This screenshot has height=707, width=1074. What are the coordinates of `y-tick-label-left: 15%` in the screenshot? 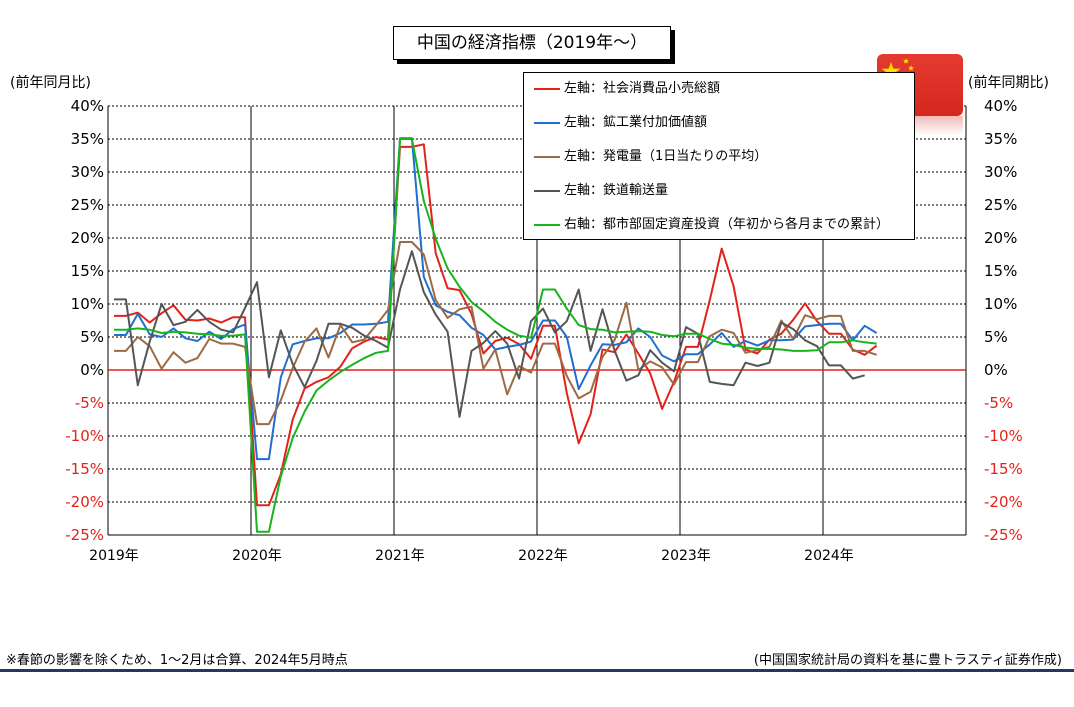 It's located at (87, 271).